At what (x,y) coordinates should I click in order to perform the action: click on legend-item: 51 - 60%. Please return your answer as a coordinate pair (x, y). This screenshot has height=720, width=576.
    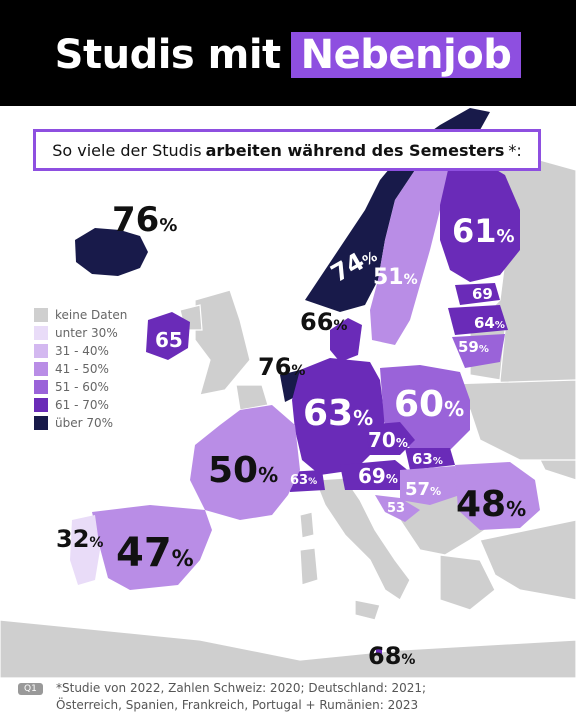
    Looking at the image, I should click on (80, 387).